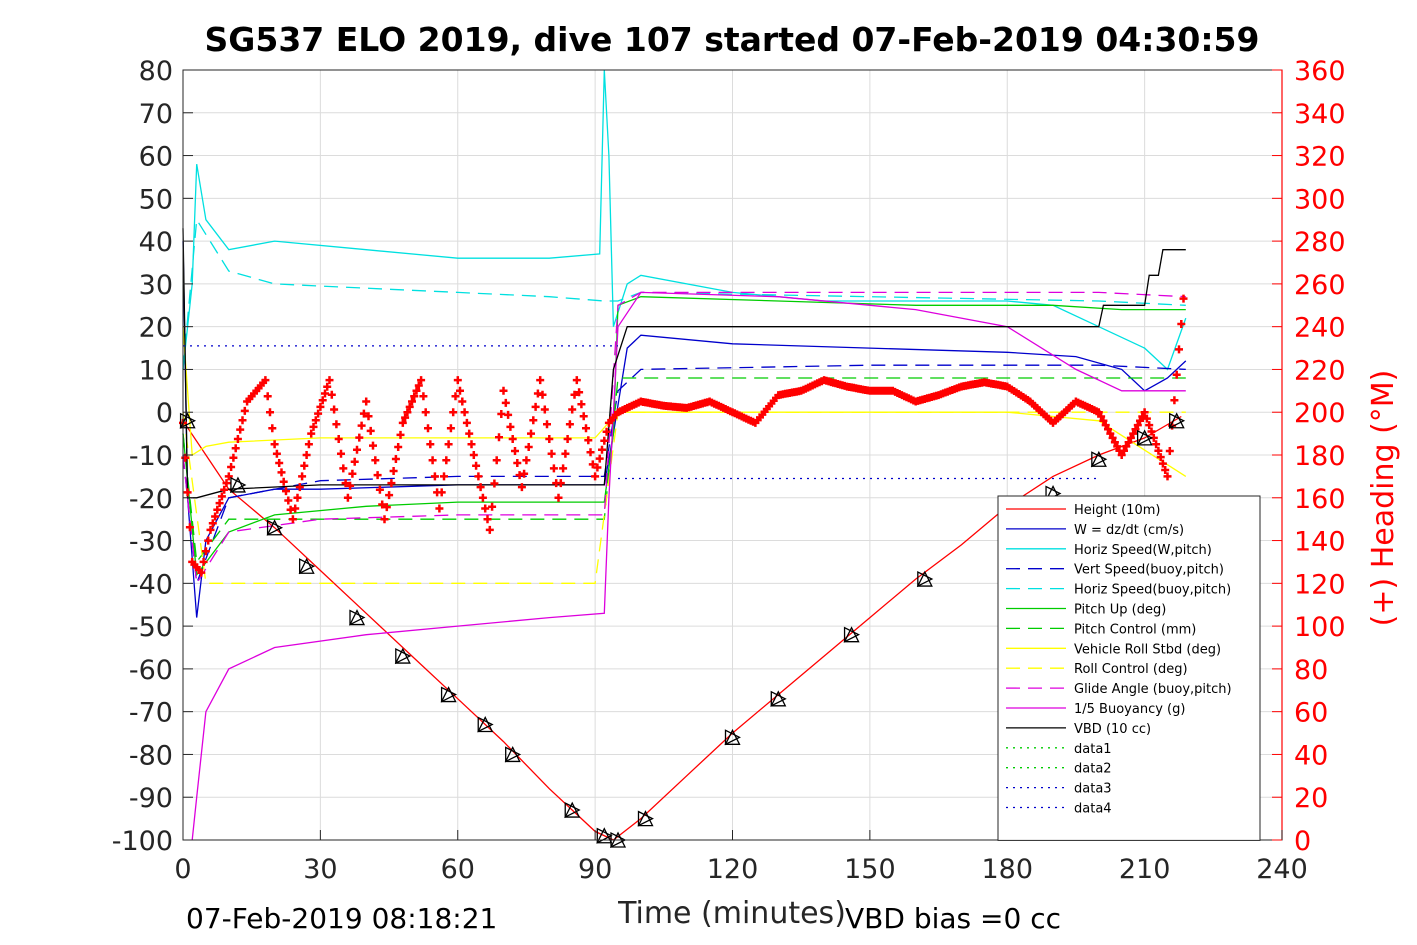  I want to click on x-axis-label: Time (minutes), so click(731, 913).